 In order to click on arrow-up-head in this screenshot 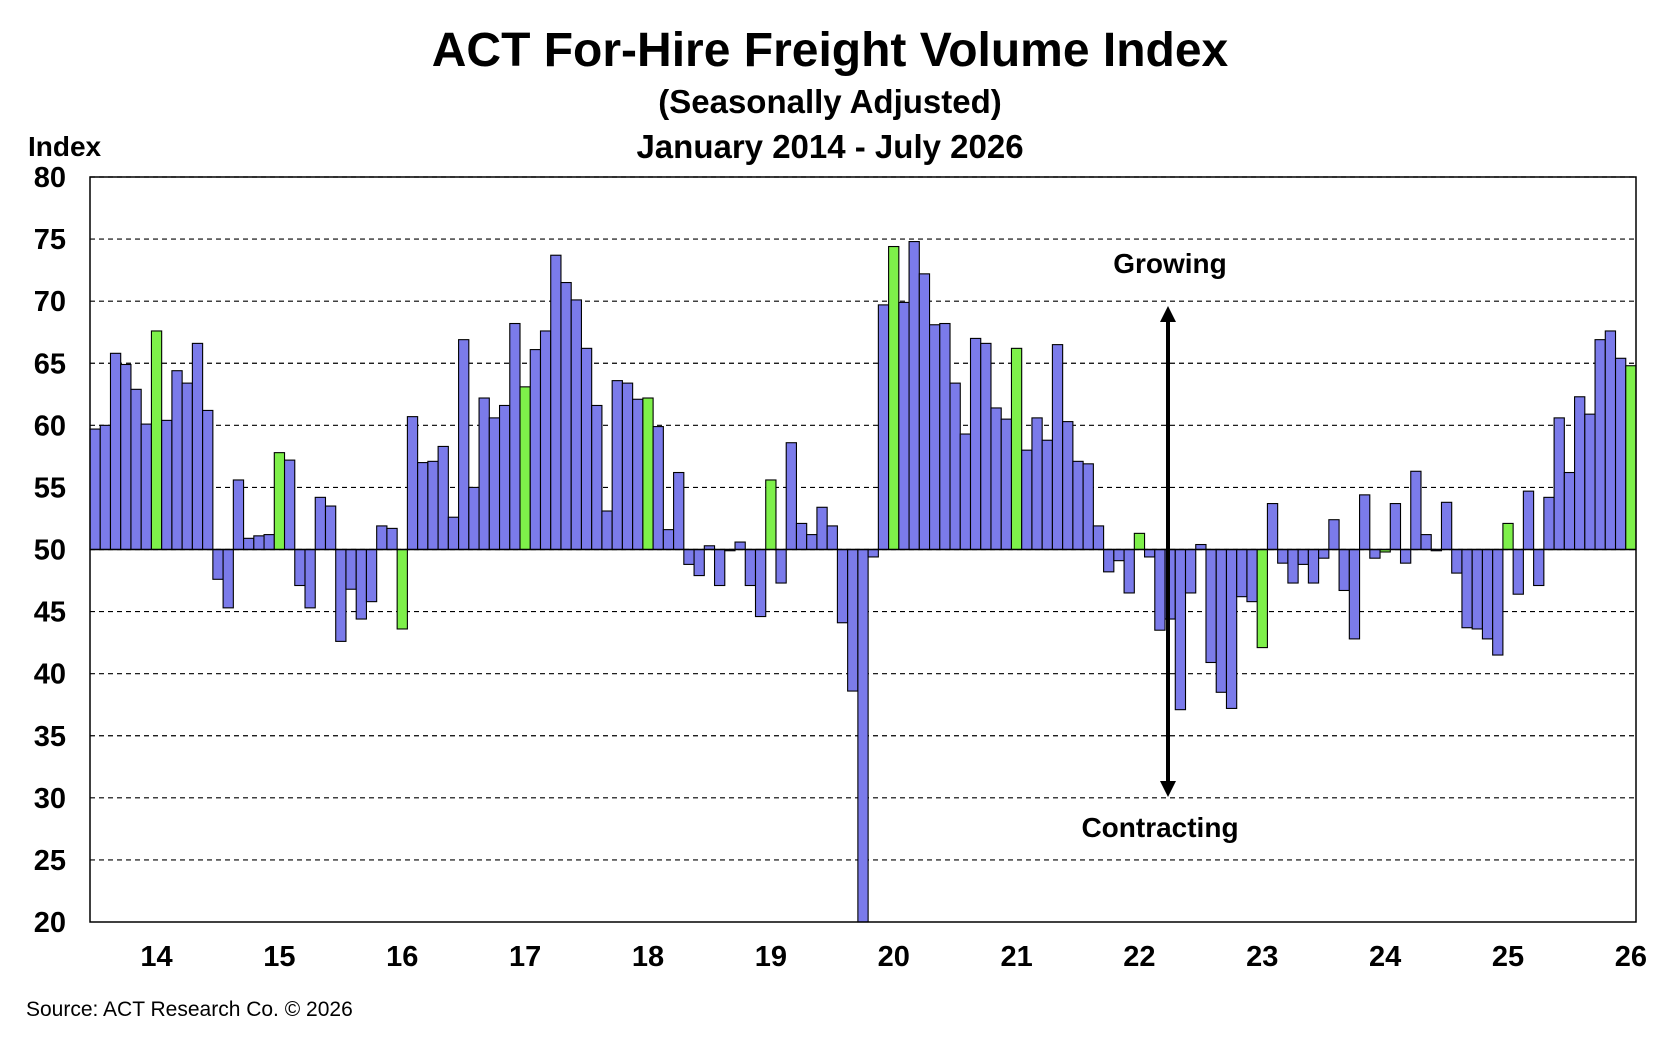, I will do `click(1168, 314)`.